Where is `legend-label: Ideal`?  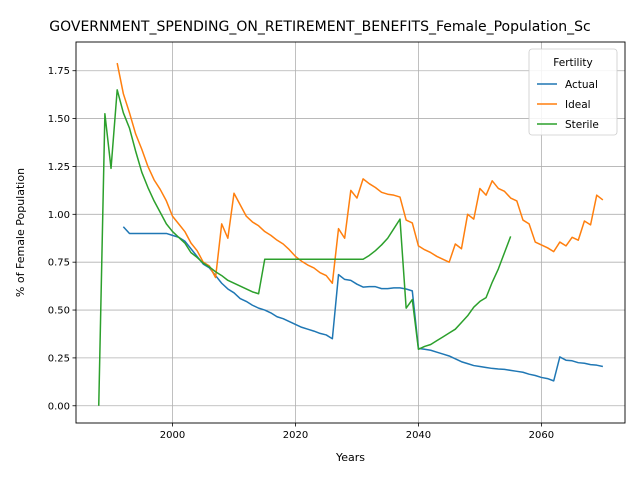
legend-label: Ideal is located at coordinates (578, 105).